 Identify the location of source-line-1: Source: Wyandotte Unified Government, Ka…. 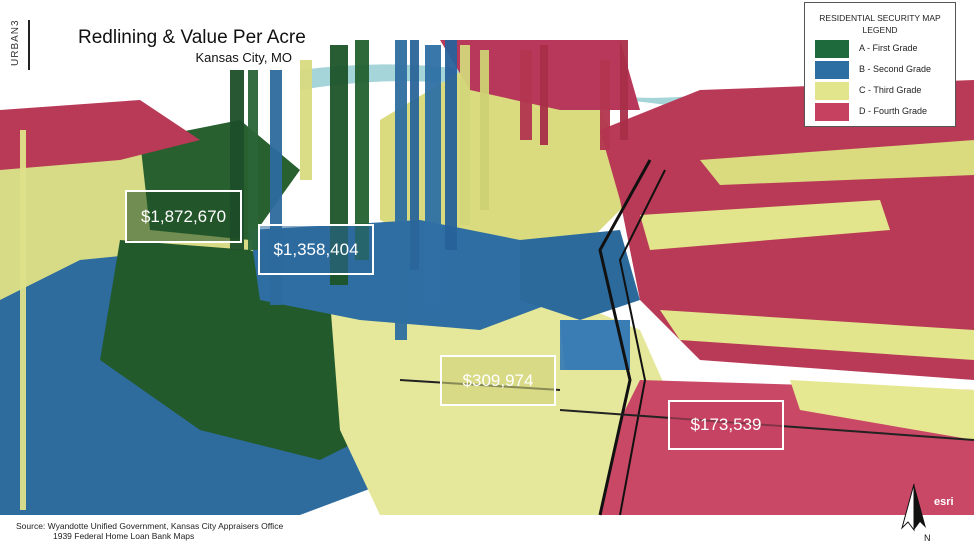
(150, 526).